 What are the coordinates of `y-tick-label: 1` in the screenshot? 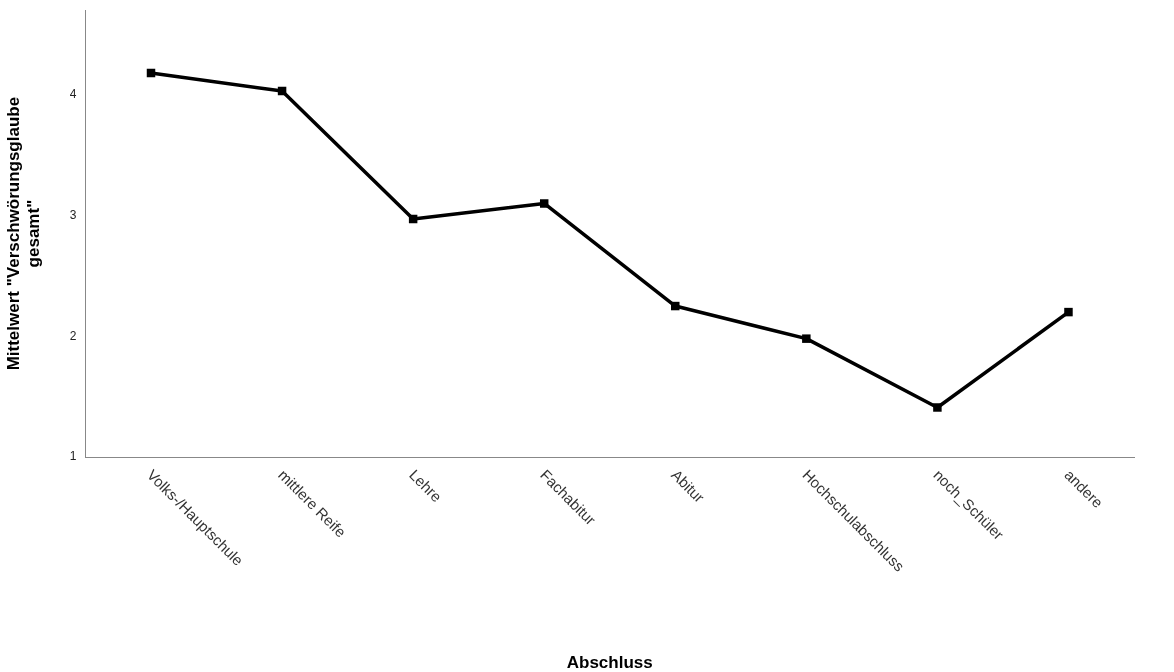 It's located at (73, 456).